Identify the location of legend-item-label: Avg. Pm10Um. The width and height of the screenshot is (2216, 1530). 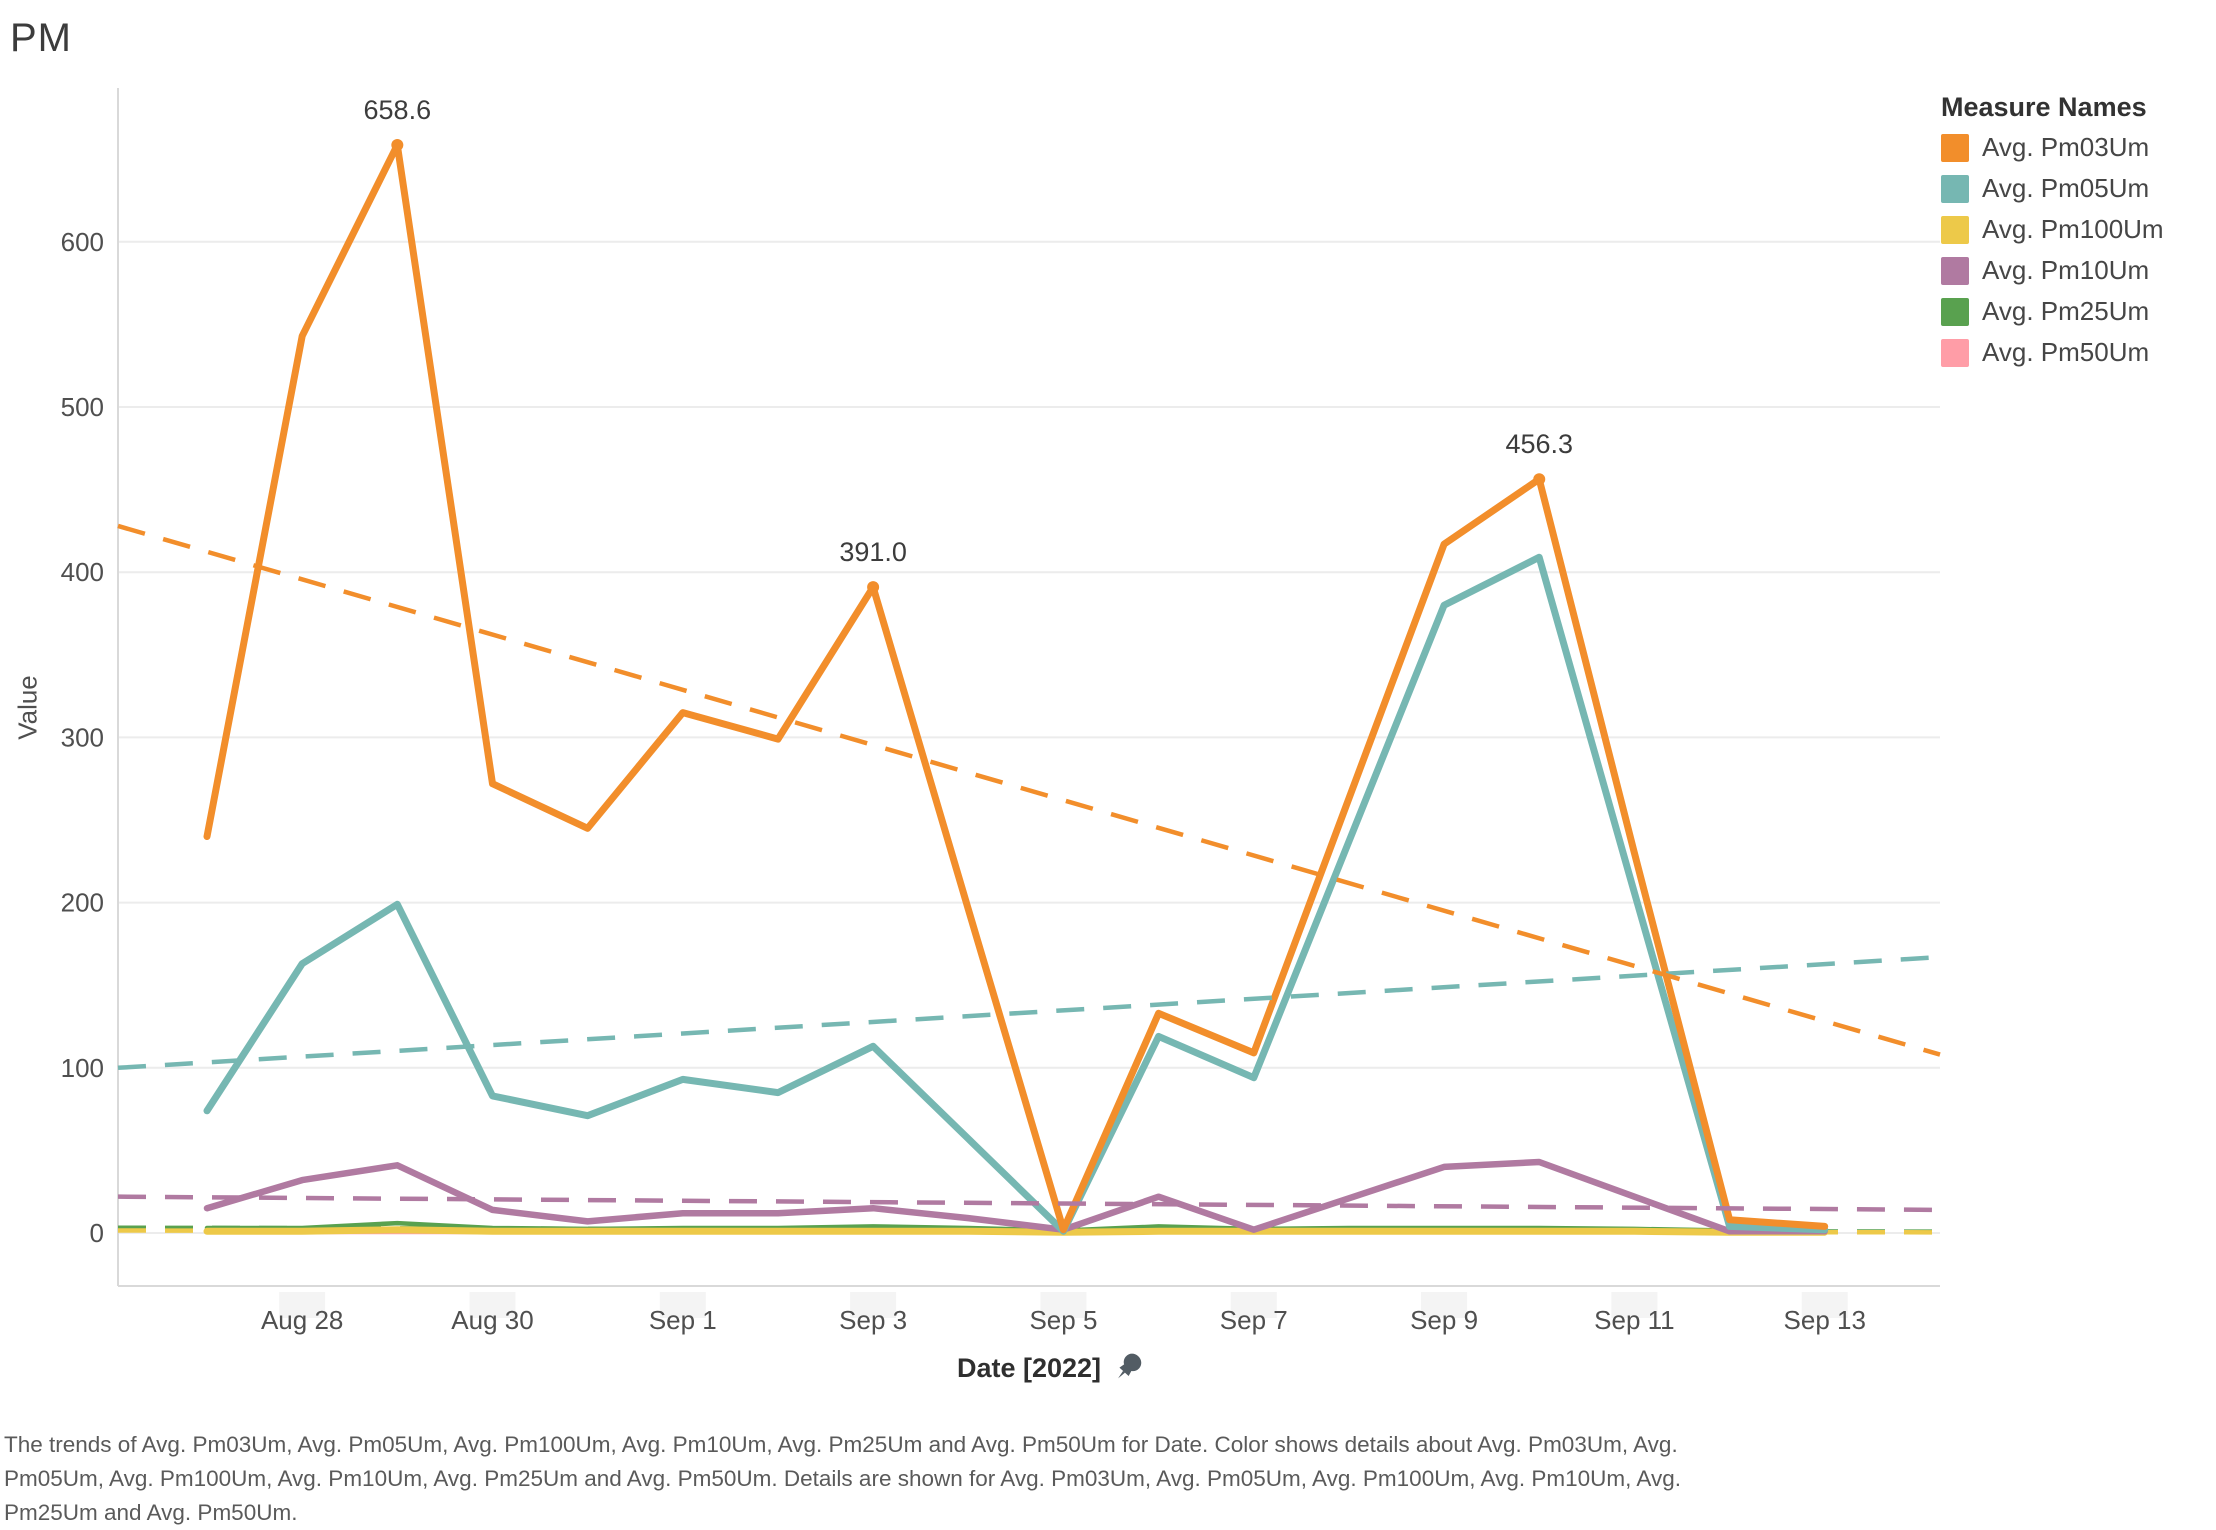
(2066, 270).